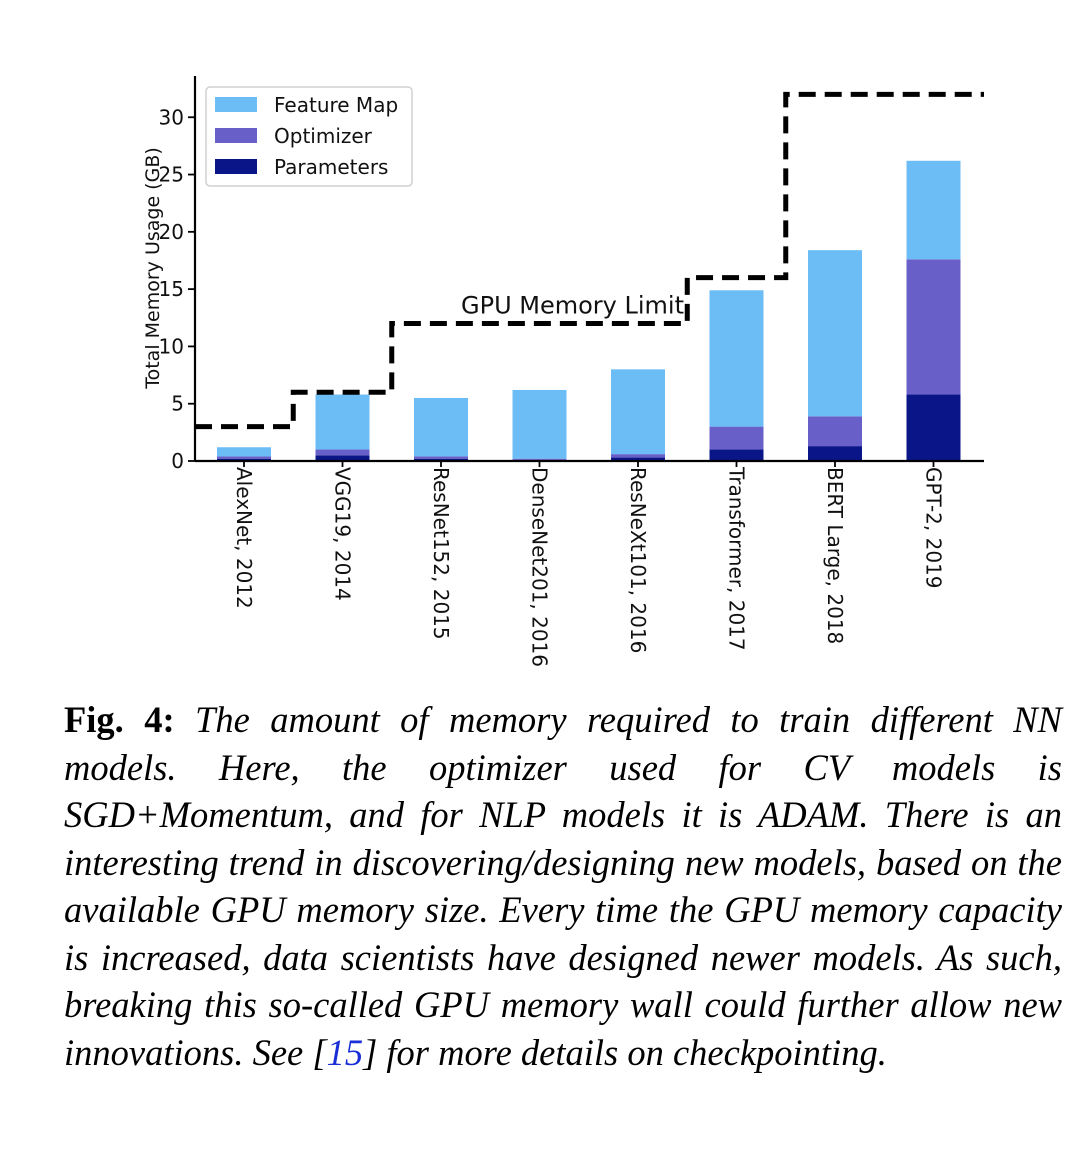 The image size is (1080, 1153). What do you see at coordinates (933, 210) in the screenshot?
I see `bar-feature-map-gpt-2-2019` at bounding box center [933, 210].